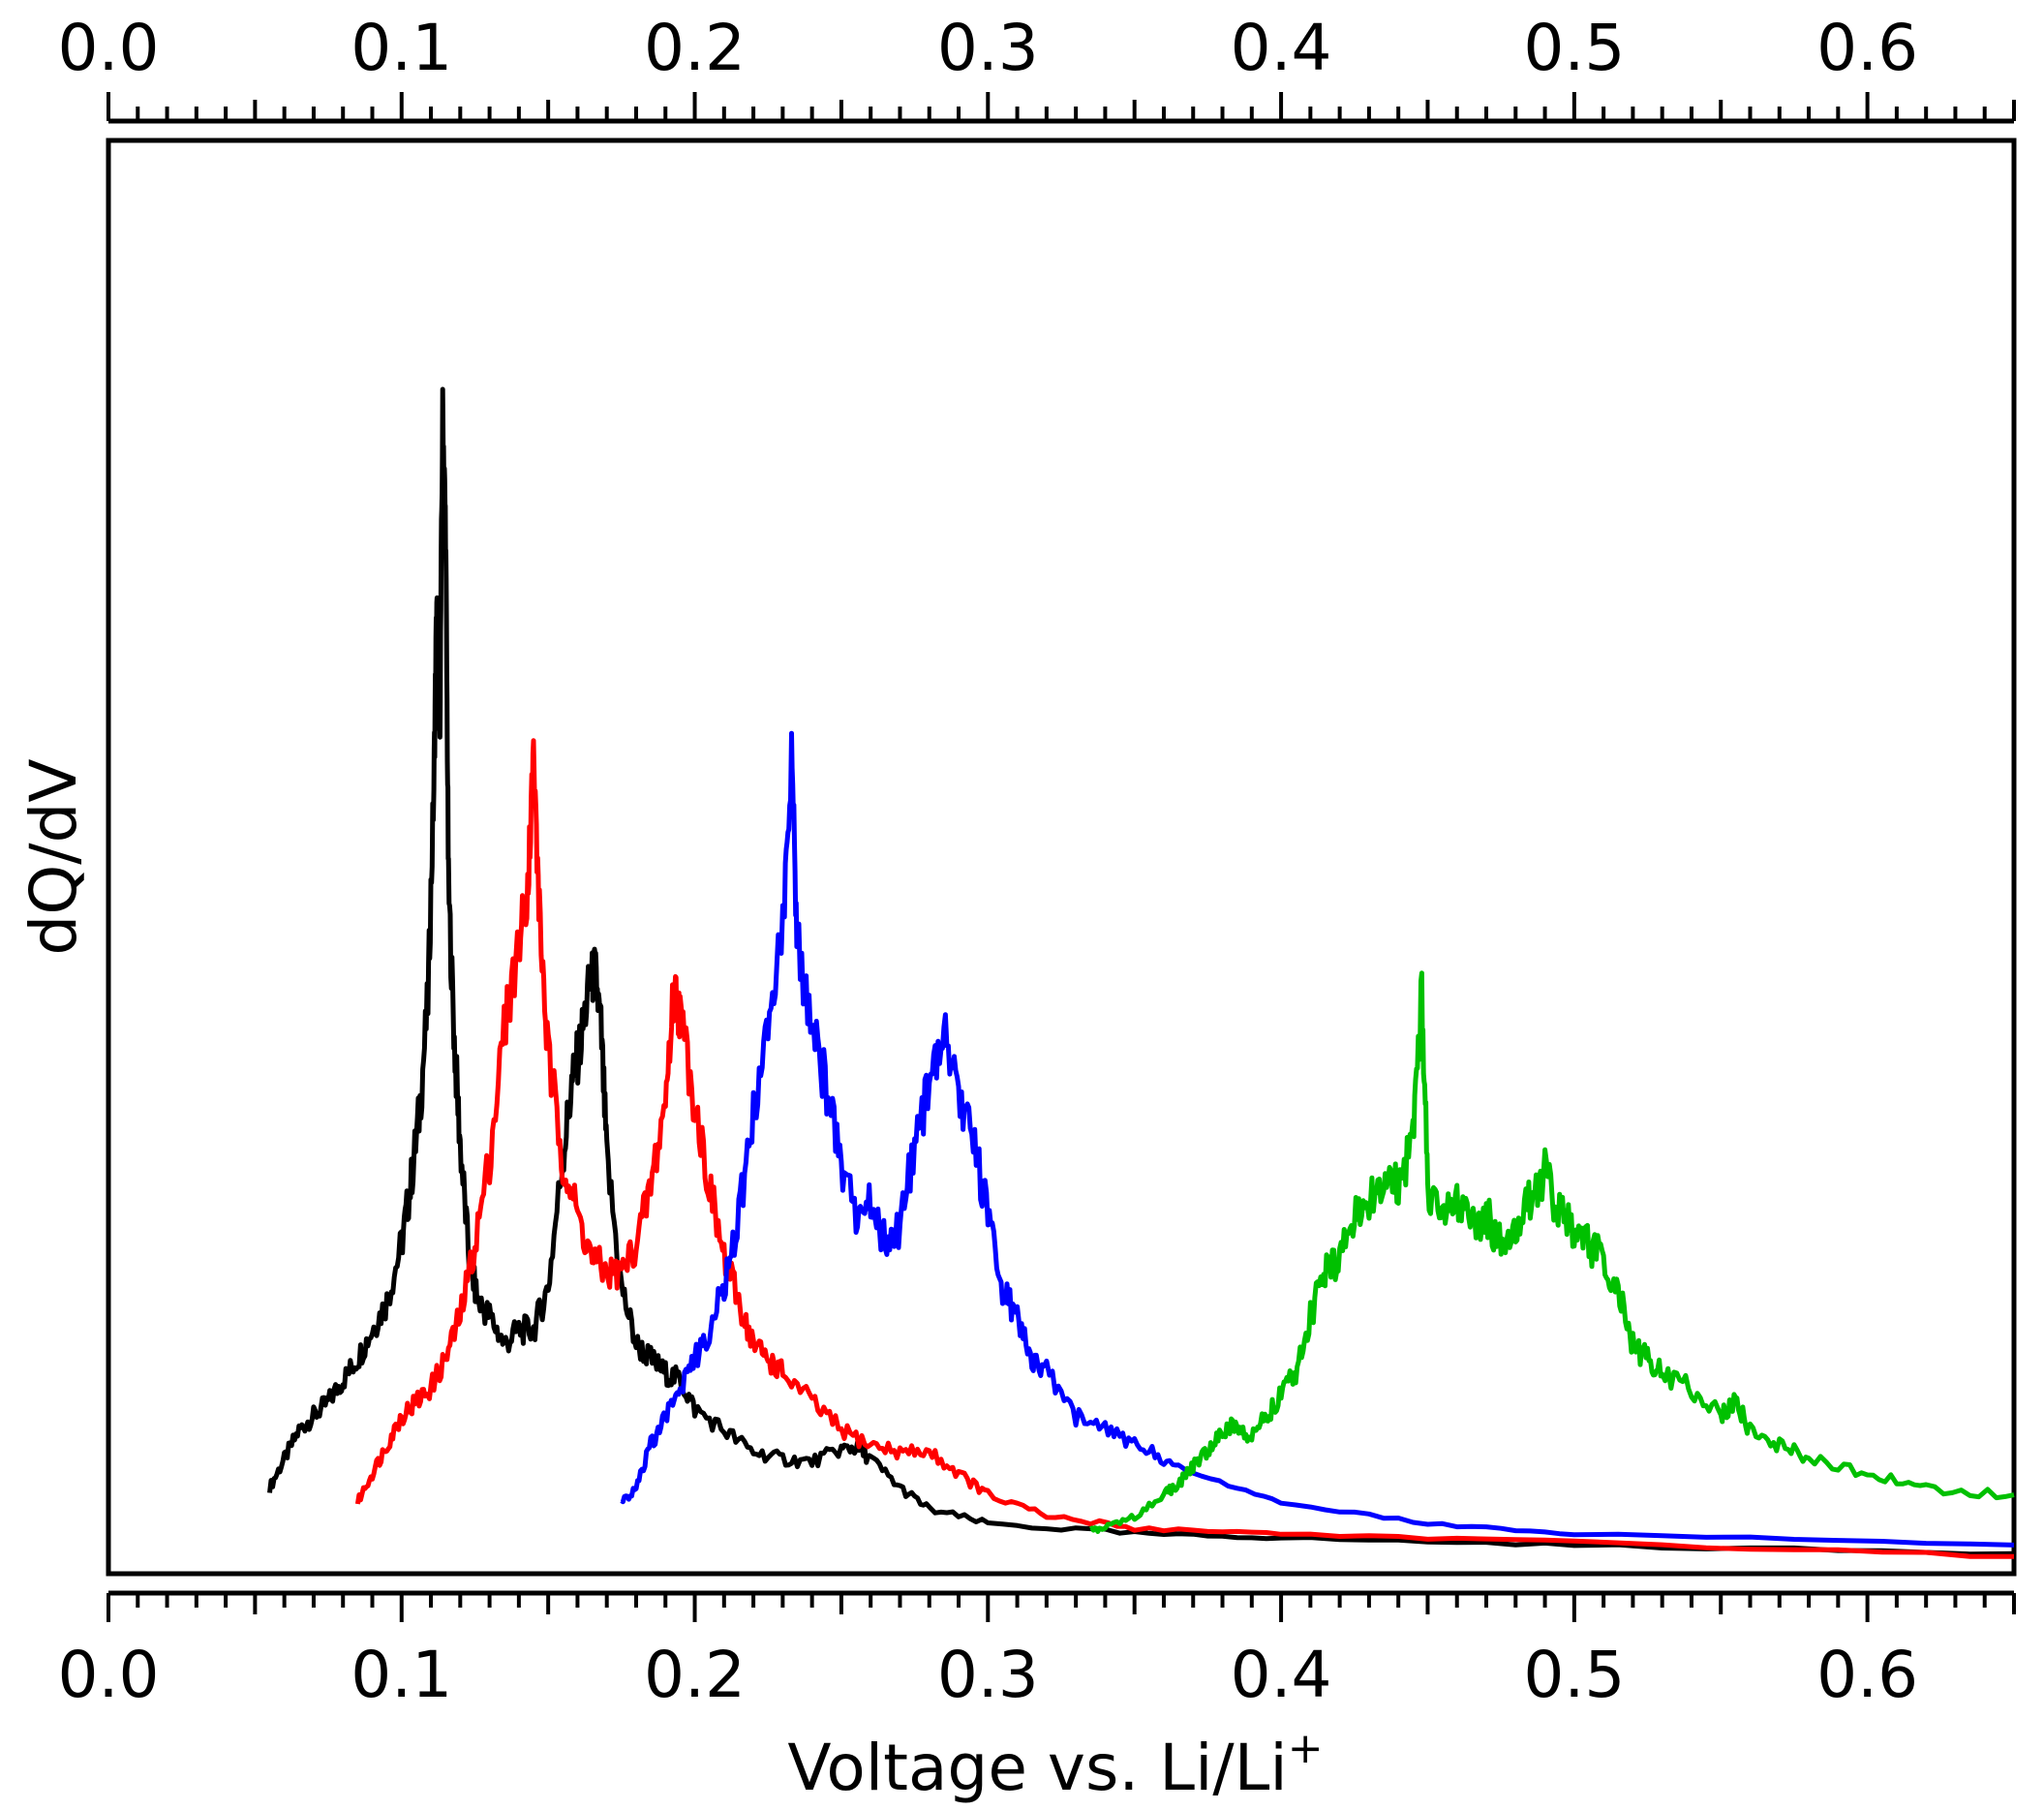 Image resolution: width=2044 pixels, height=1810 pixels. I want to click on top-tick-label: 0.0, so click(109, 48).